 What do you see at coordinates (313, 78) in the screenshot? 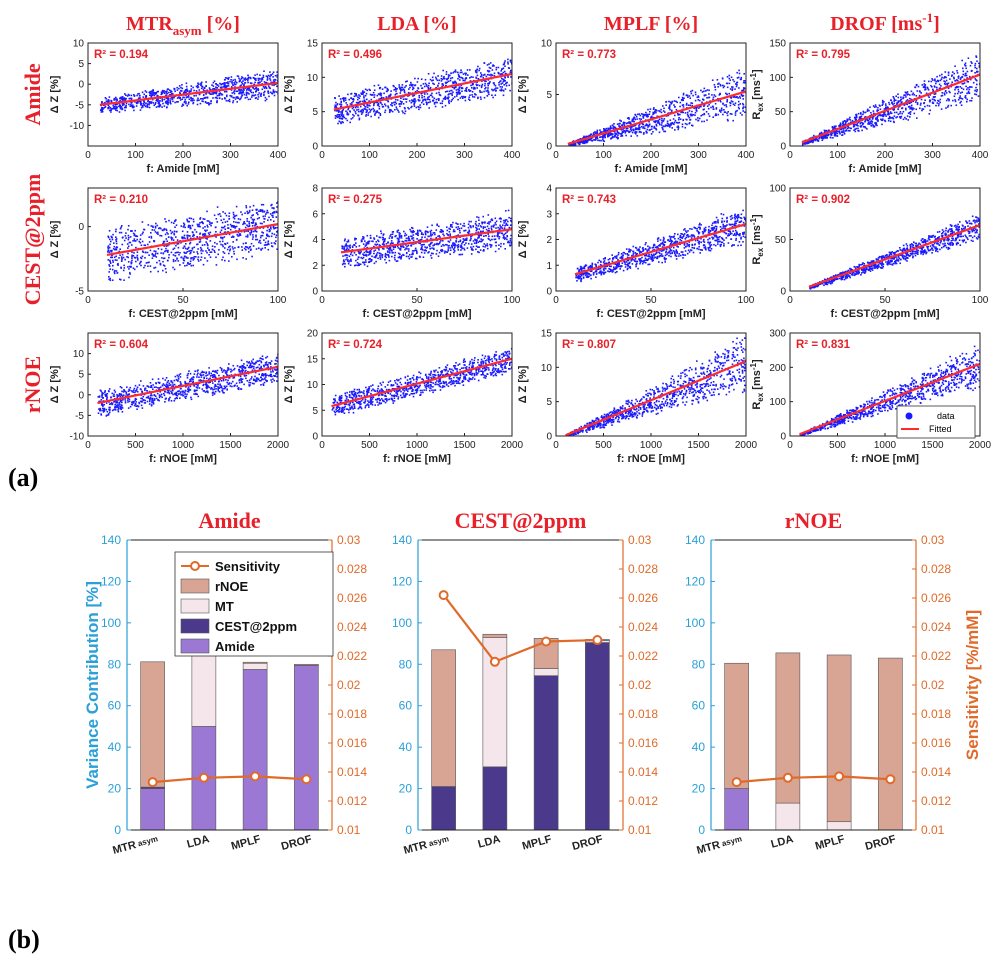
I see `y-tick-label: 10` at bounding box center [313, 78].